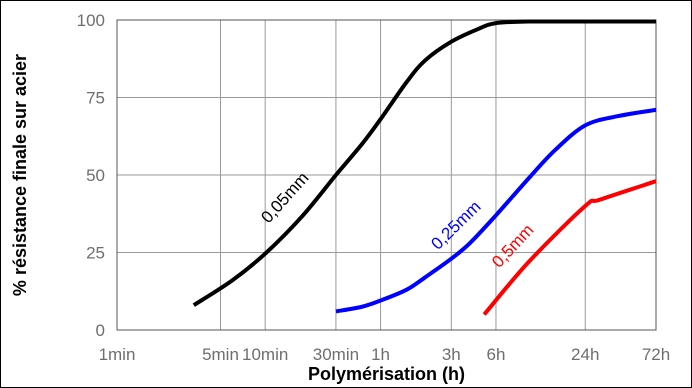 Image resolution: width=692 pixels, height=388 pixels. I want to click on x-tick-label: 1min, so click(117, 354).